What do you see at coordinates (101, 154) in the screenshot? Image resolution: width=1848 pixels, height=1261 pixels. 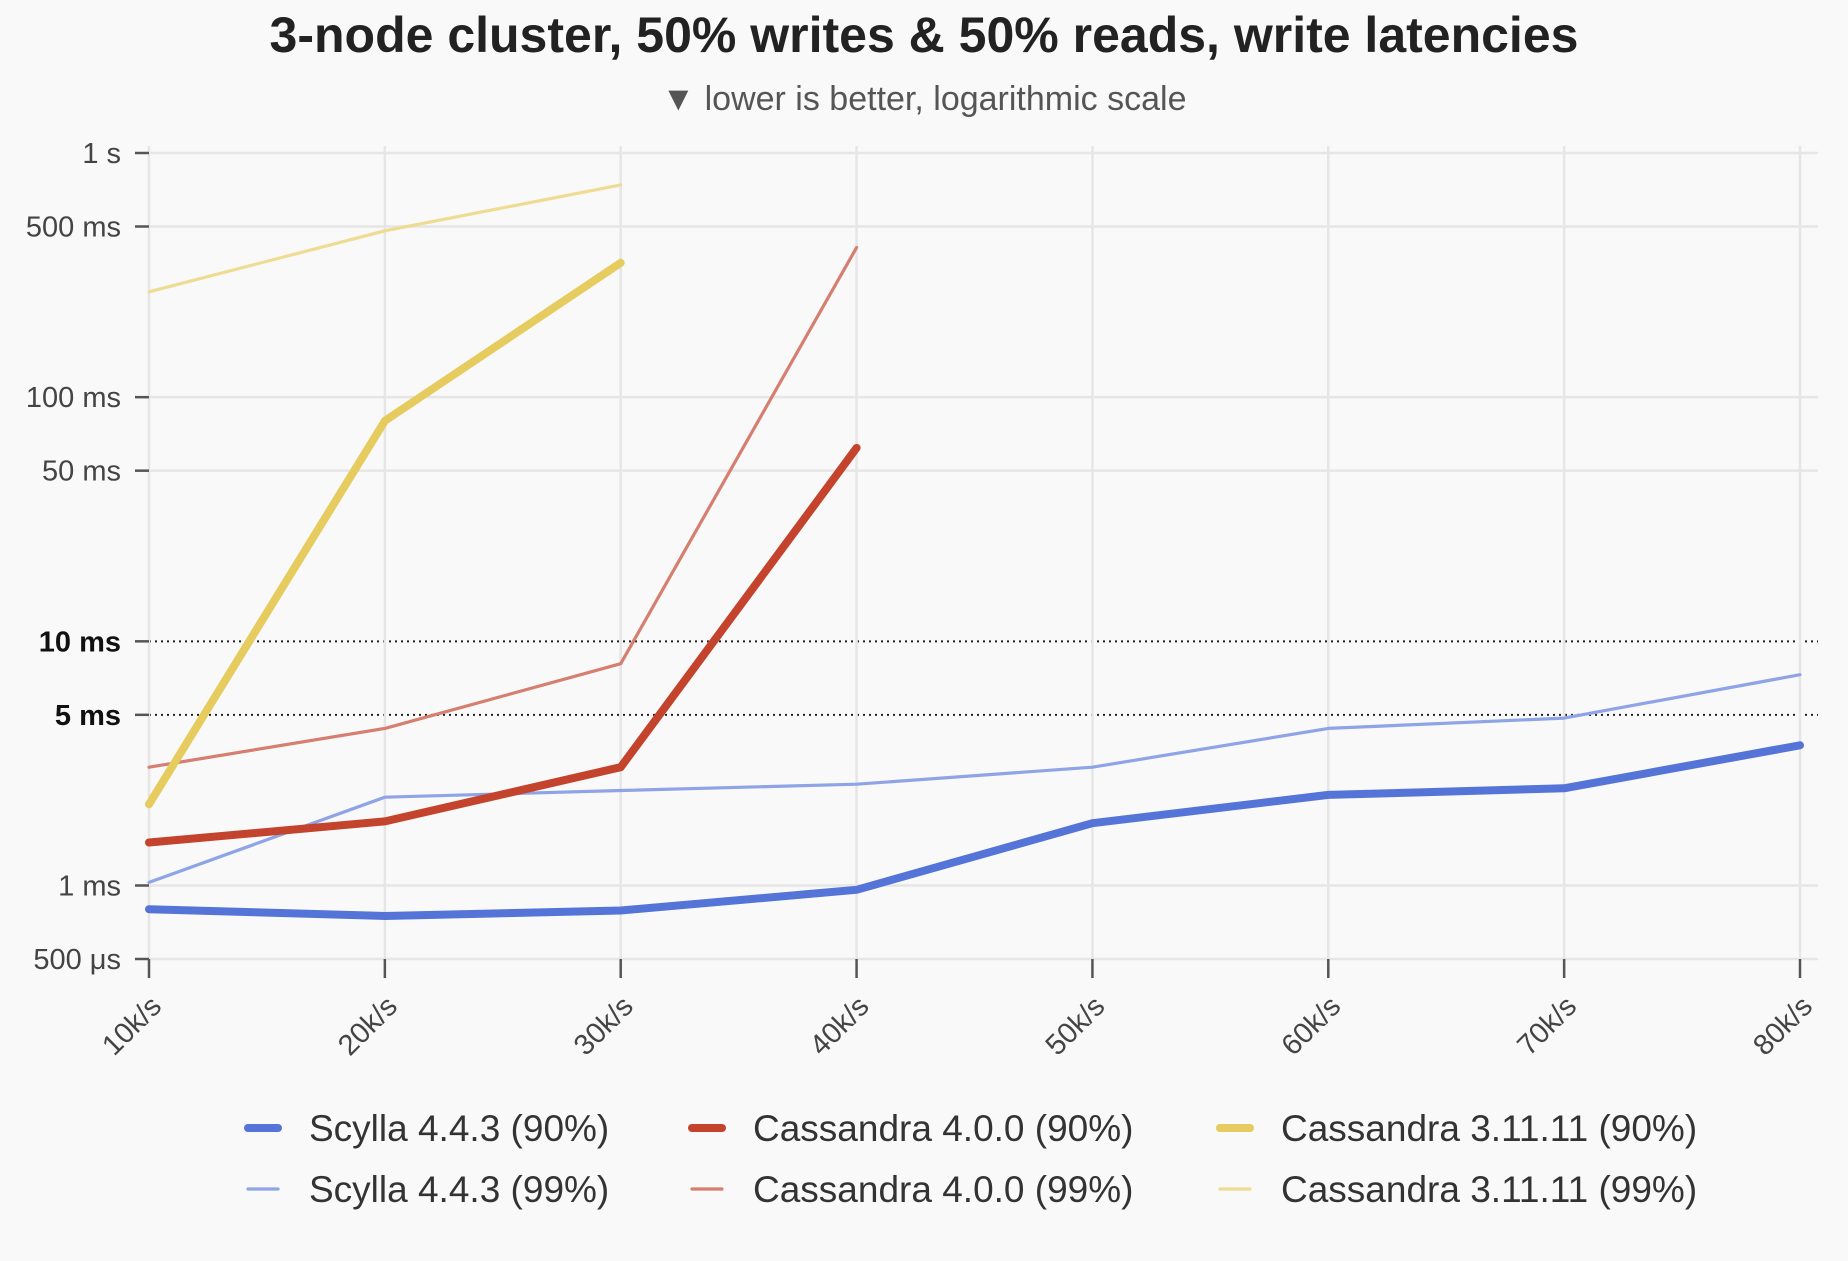 I see `y-tick-label: 1 s` at bounding box center [101, 154].